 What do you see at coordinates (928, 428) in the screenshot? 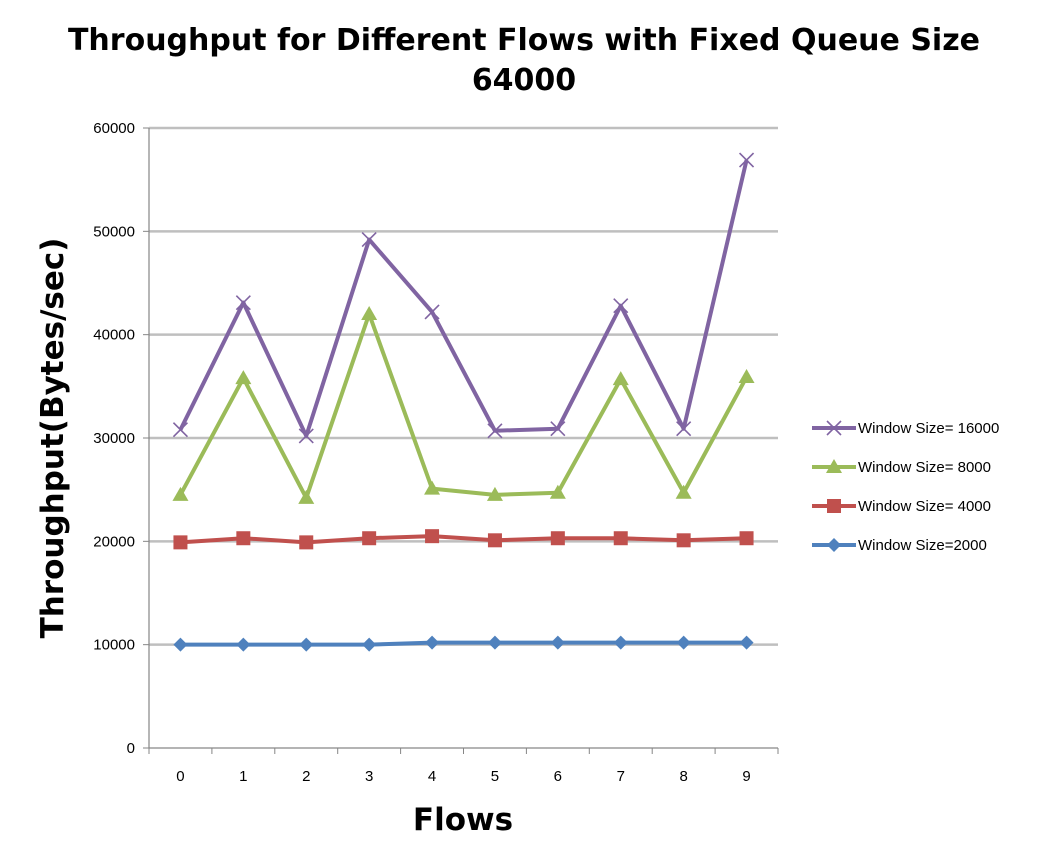
I see `legend-label: Window Size= 16000` at bounding box center [928, 428].